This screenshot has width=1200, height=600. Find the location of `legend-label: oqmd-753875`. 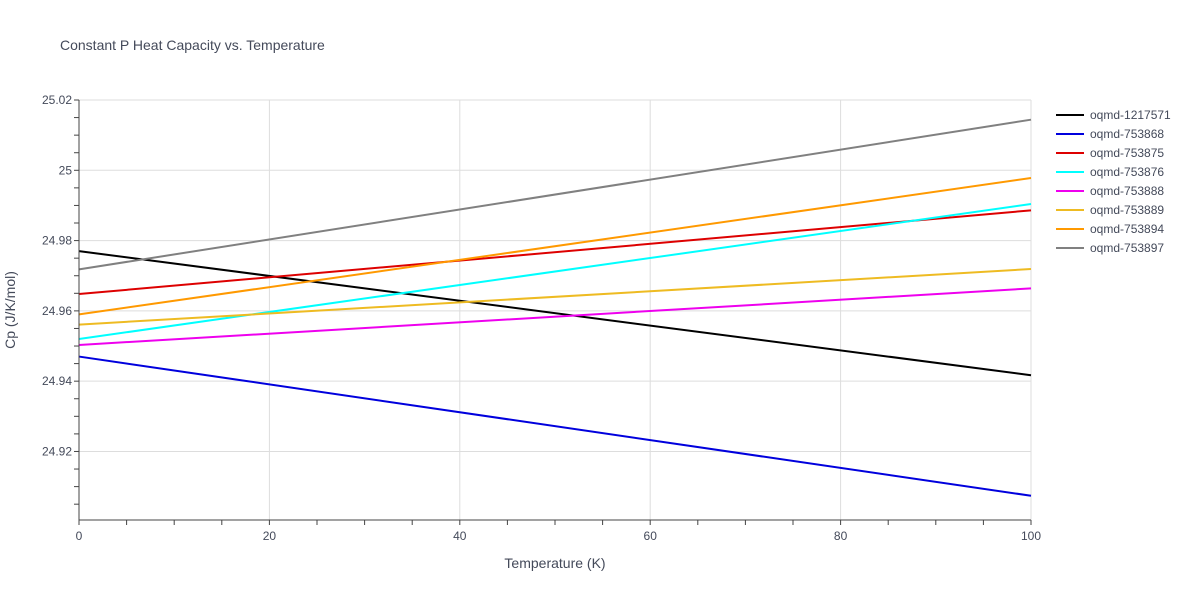

legend-label: oqmd-753875 is located at coordinates (1127, 153).